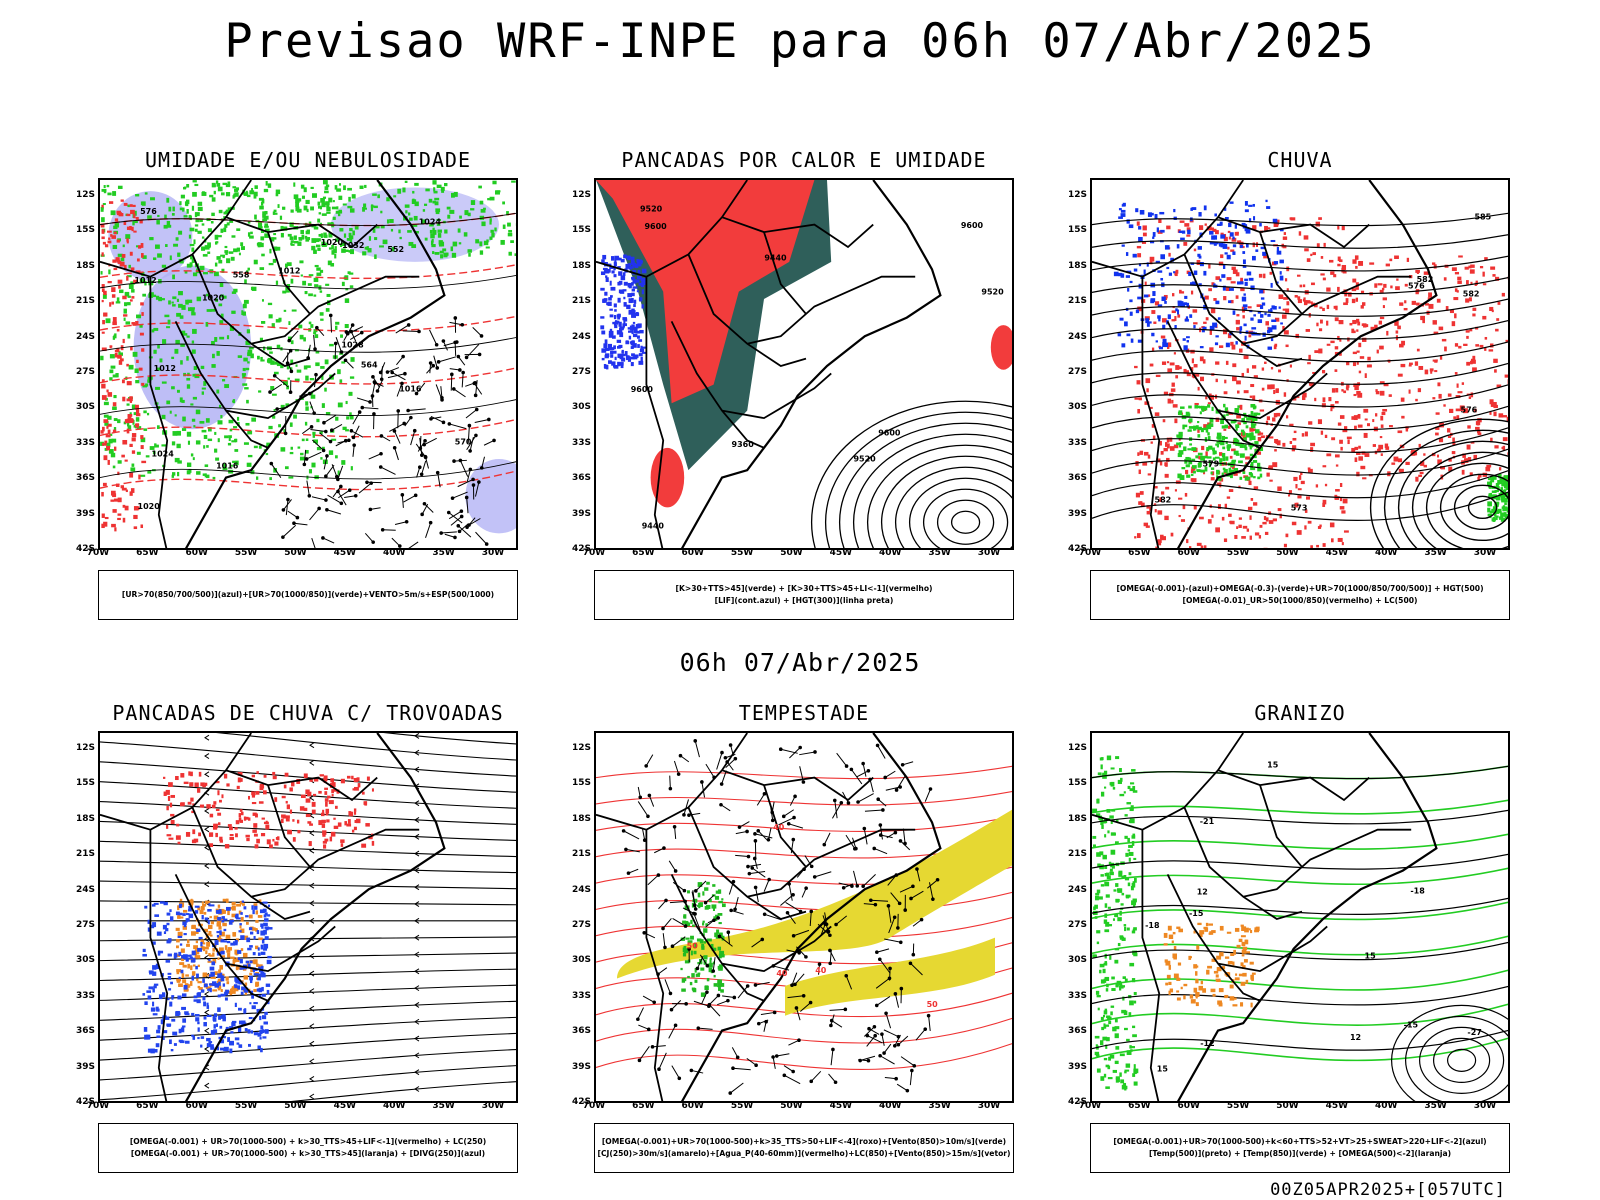  What do you see at coordinates (192, 347) in the screenshot?
I see `humidity-850-700-500-area` at bounding box center [192, 347].